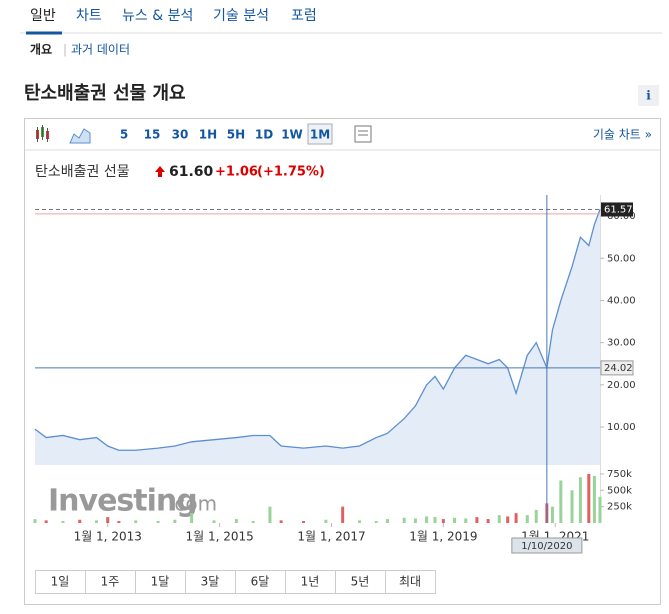 This screenshot has height=614, width=669. Describe the element at coordinates (208, 135) in the screenshot. I see `interval-button: 1H` at that location.